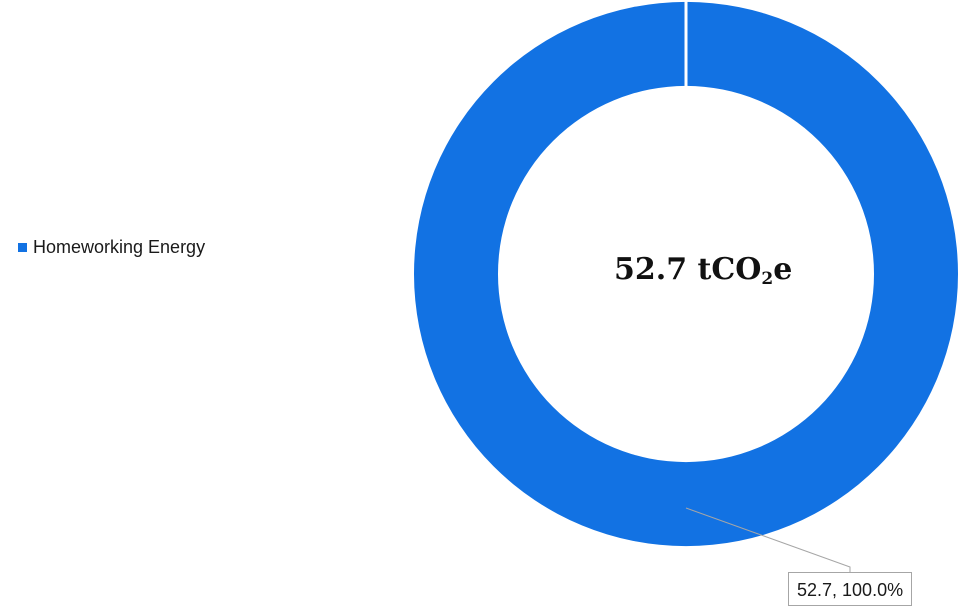 The image size is (968, 609). I want to click on center-total-unit-subscript: 2, so click(767, 279).